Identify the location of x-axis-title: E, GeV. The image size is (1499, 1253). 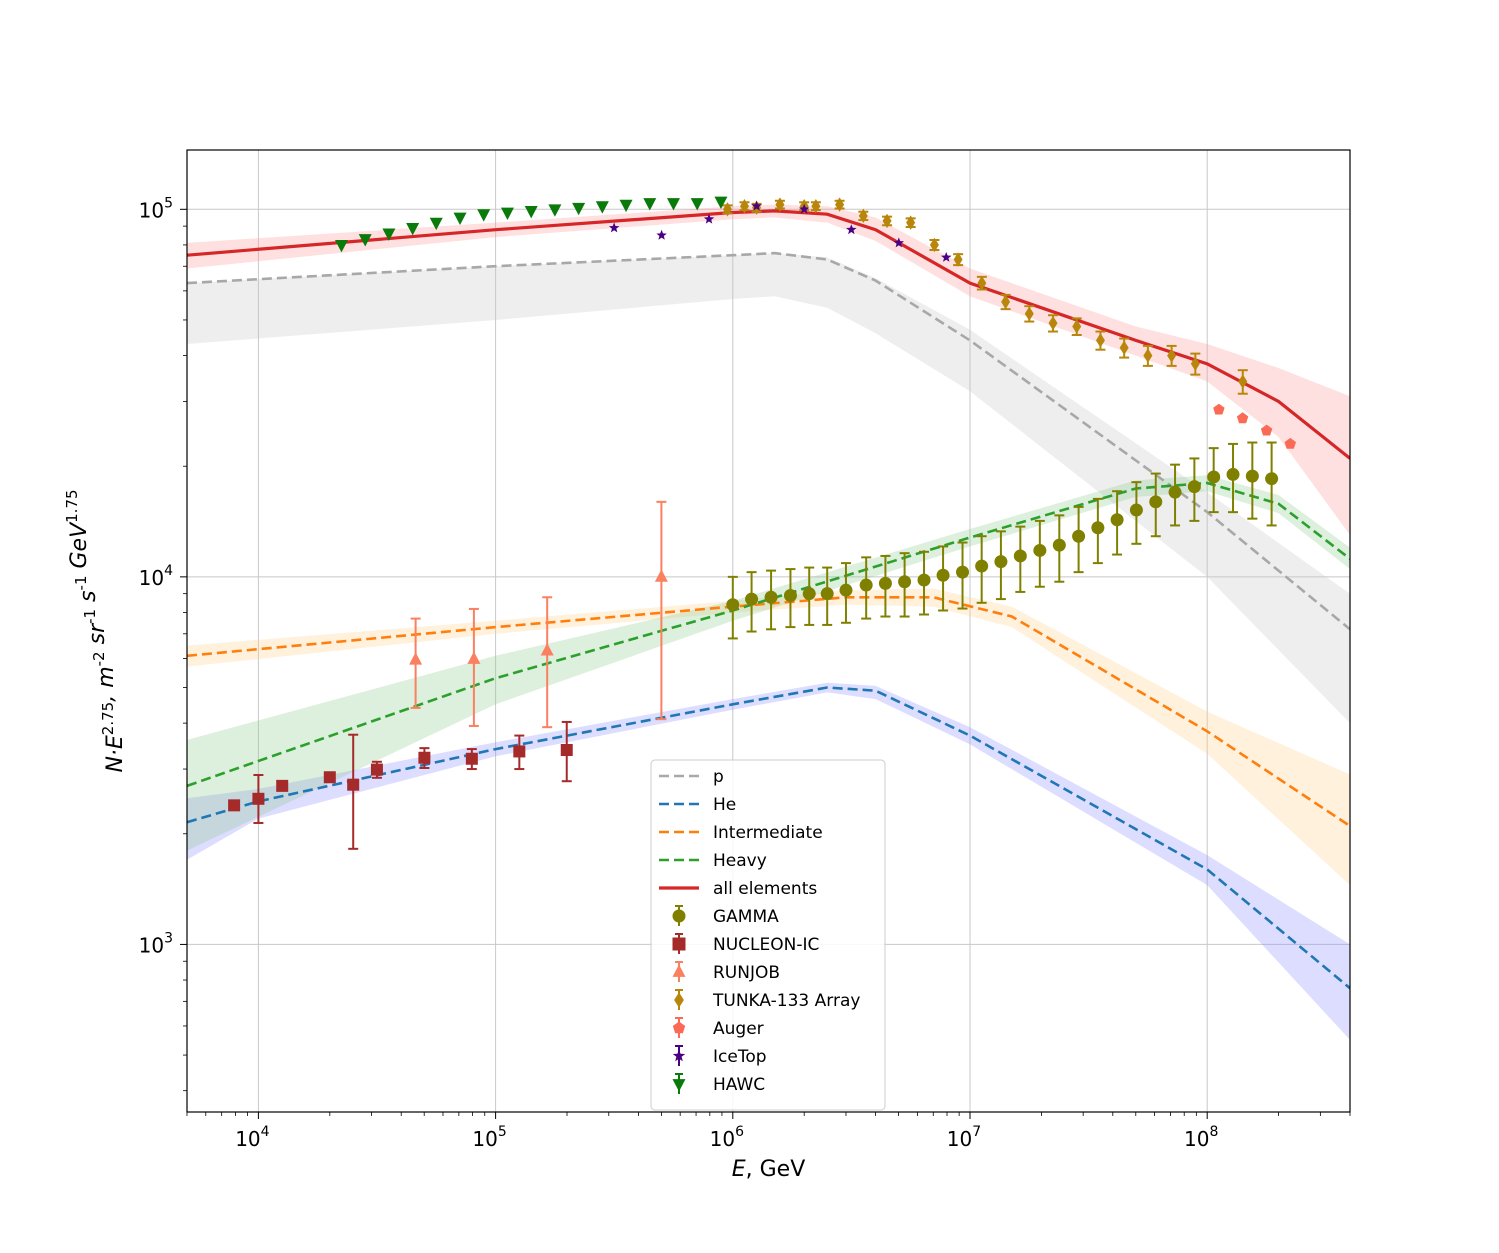
(769, 1169).